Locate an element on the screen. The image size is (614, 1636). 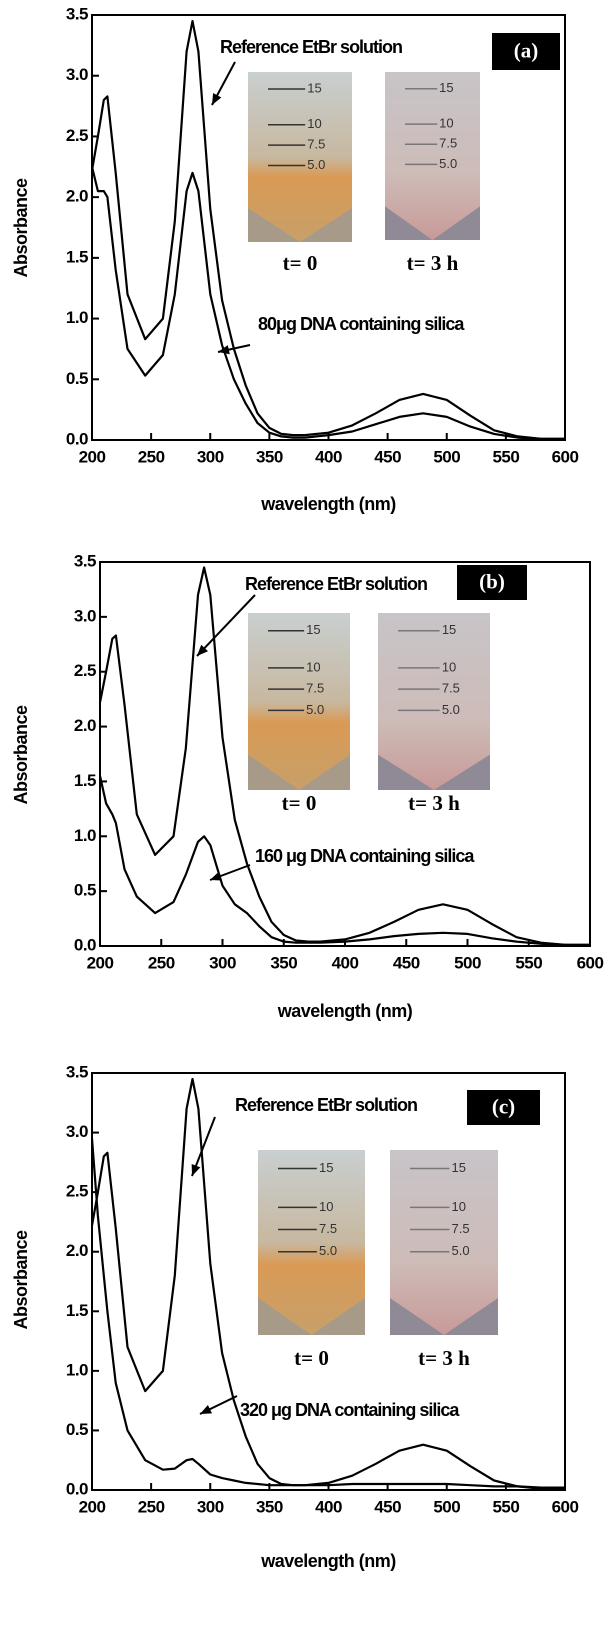
y-tick-label: 1.5 is located at coordinates (77, 1310).